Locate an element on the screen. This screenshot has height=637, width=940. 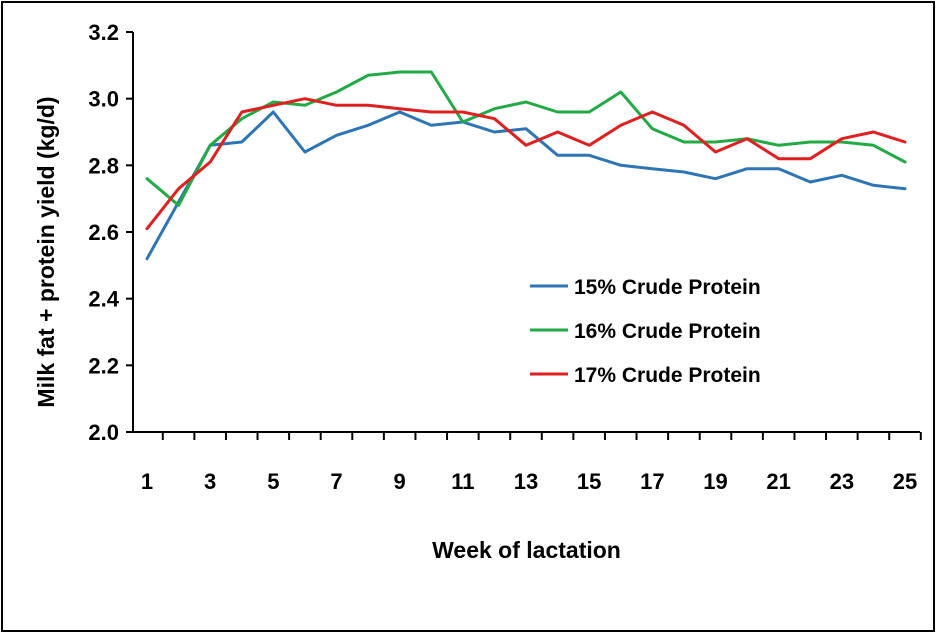
y-tick-label: 2.8 is located at coordinates (103, 165).